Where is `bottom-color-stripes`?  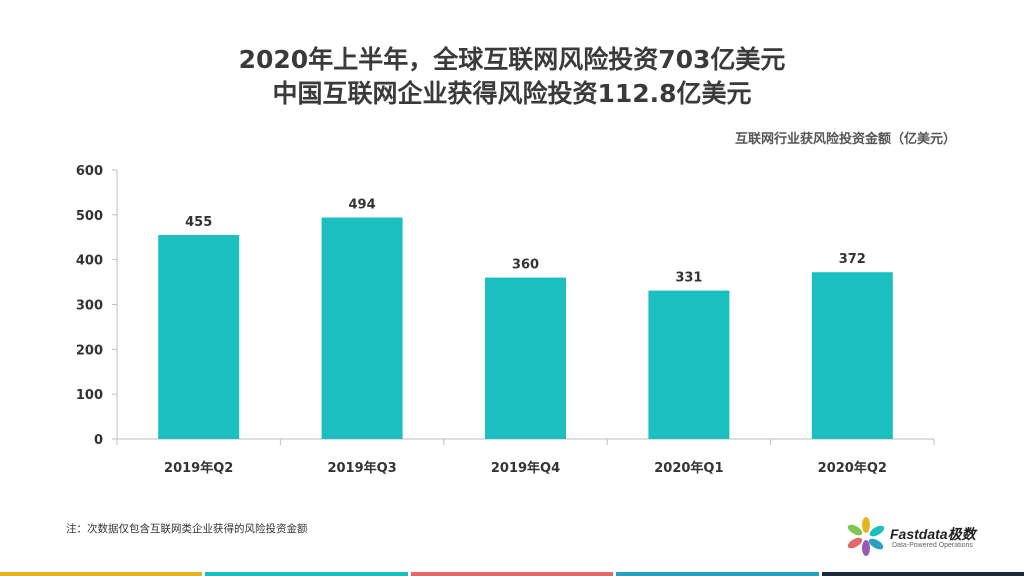
bottom-color-stripes is located at coordinates (512, 574).